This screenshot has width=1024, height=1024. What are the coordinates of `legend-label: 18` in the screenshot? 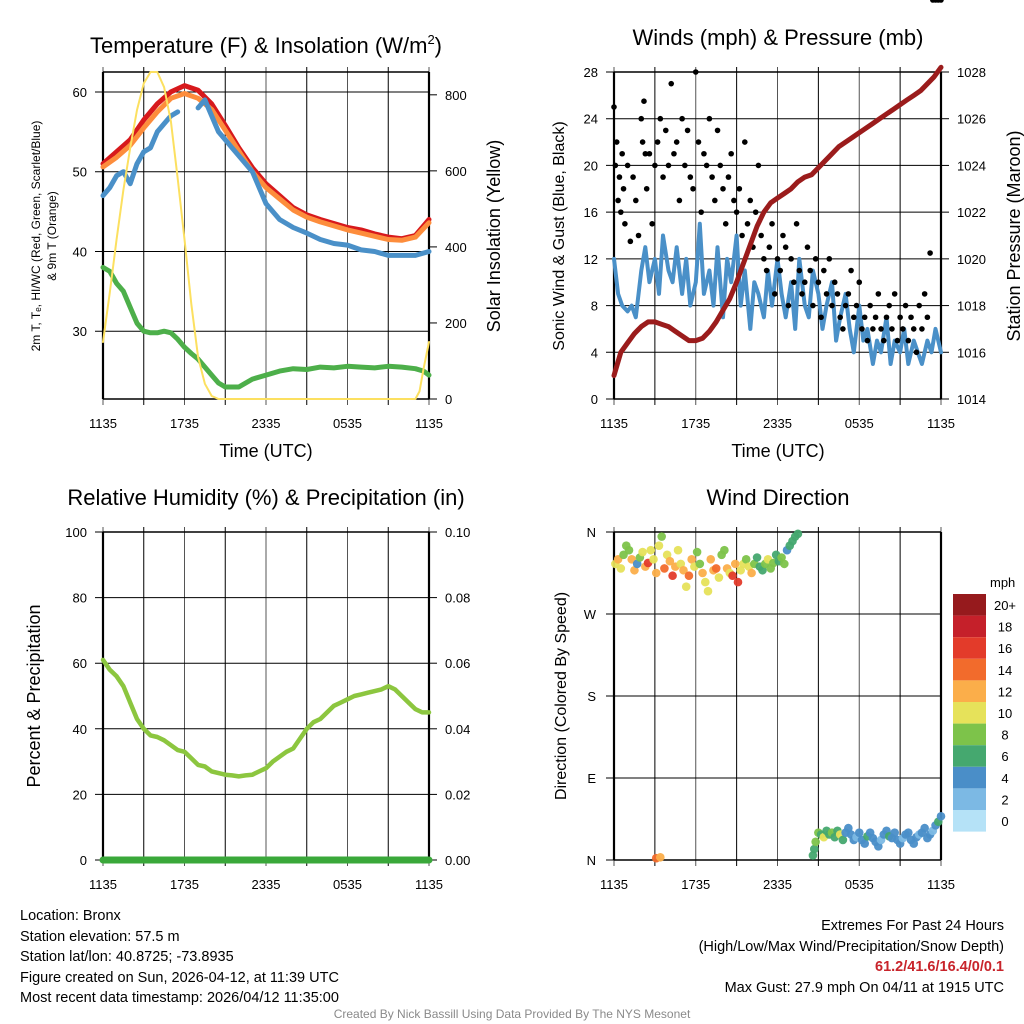 It's located at (1005, 627).